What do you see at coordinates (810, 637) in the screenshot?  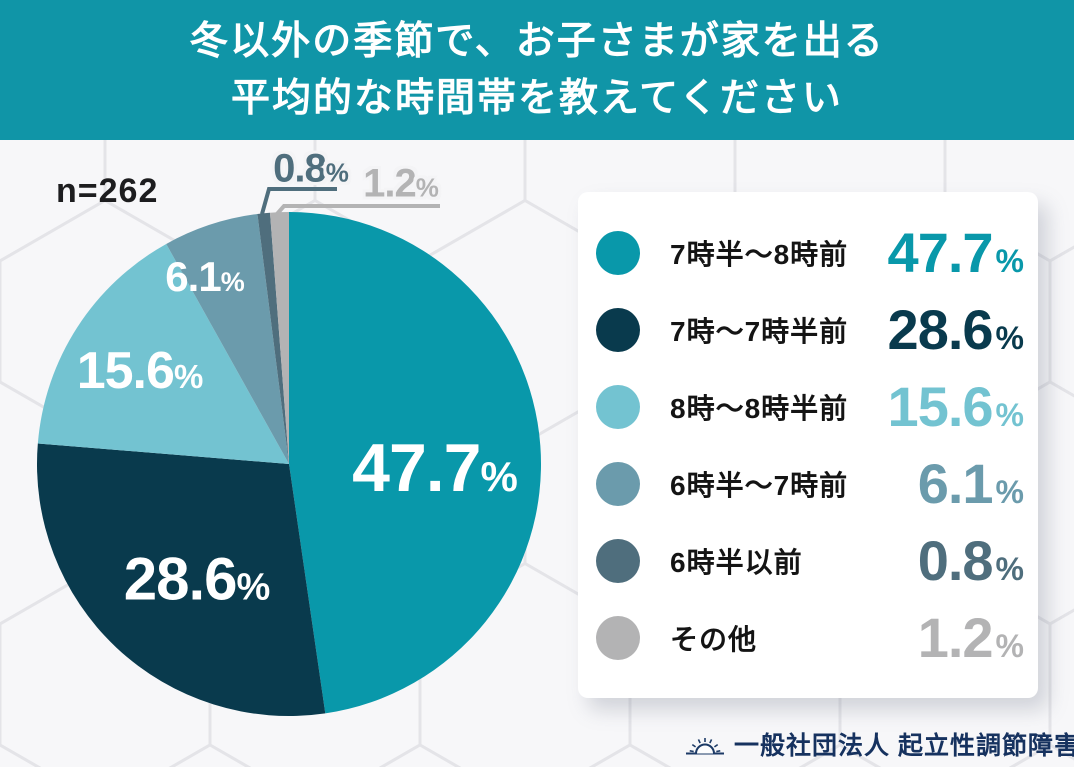 I see `legend-row: その他 1.2 %` at bounding box center [810, 637].